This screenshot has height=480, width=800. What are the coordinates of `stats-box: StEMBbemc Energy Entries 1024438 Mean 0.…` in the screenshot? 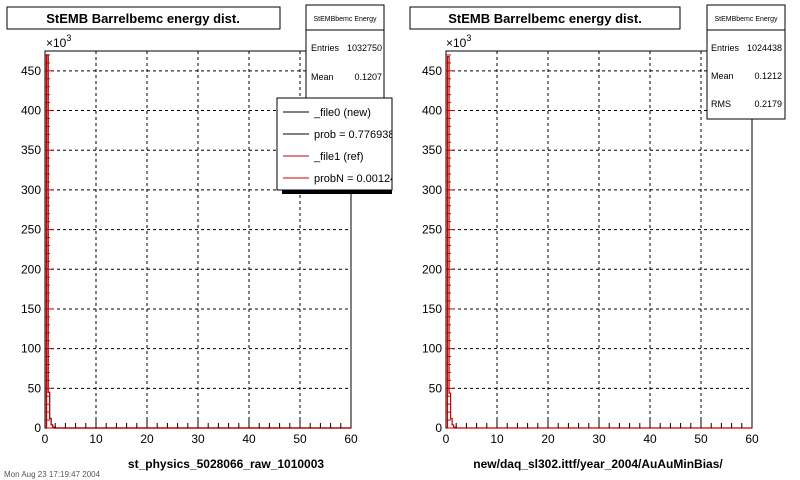 It's located at (746, 62).